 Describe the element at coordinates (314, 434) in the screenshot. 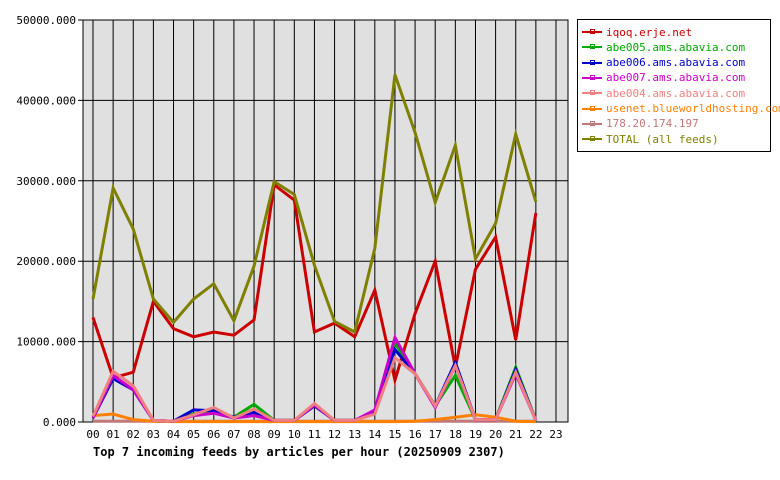

I see `x-tick-label: 11` at that location.